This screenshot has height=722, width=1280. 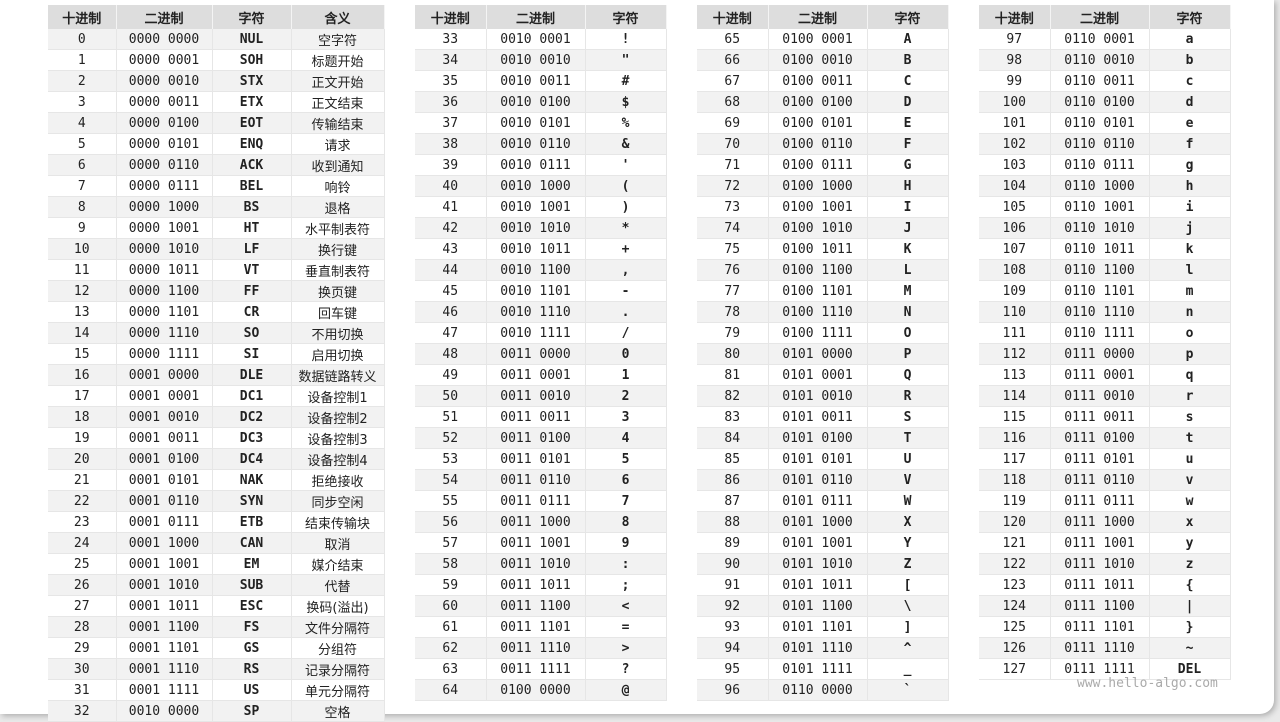 What do you see at coordinates (1190, 417) in the screenshot?
I see `char-cell: s` at bounding box center [1190, 417].